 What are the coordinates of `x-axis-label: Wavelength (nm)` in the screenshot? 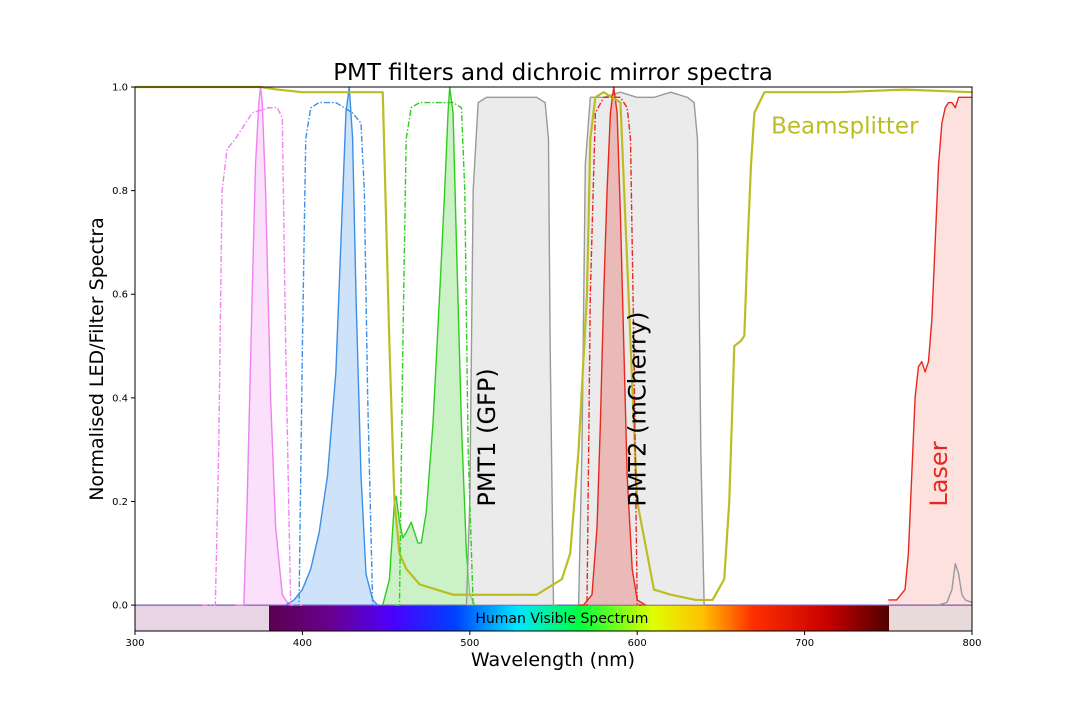 It's located at (553, 660).